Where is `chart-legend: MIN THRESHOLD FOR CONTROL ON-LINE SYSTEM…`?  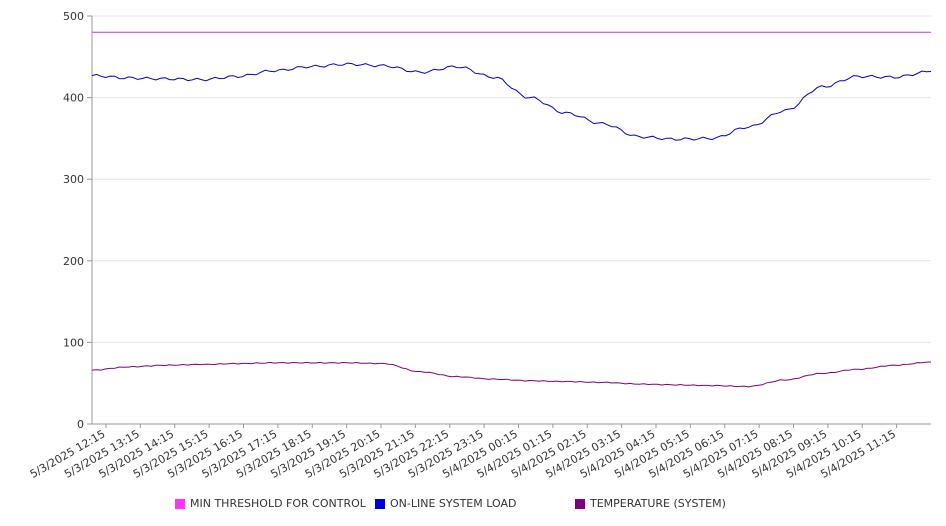 chart-legend: MIN THRESHOLD FOR CONTROL ON-LINE SYSTEM… is located at coordinates (473, 506).